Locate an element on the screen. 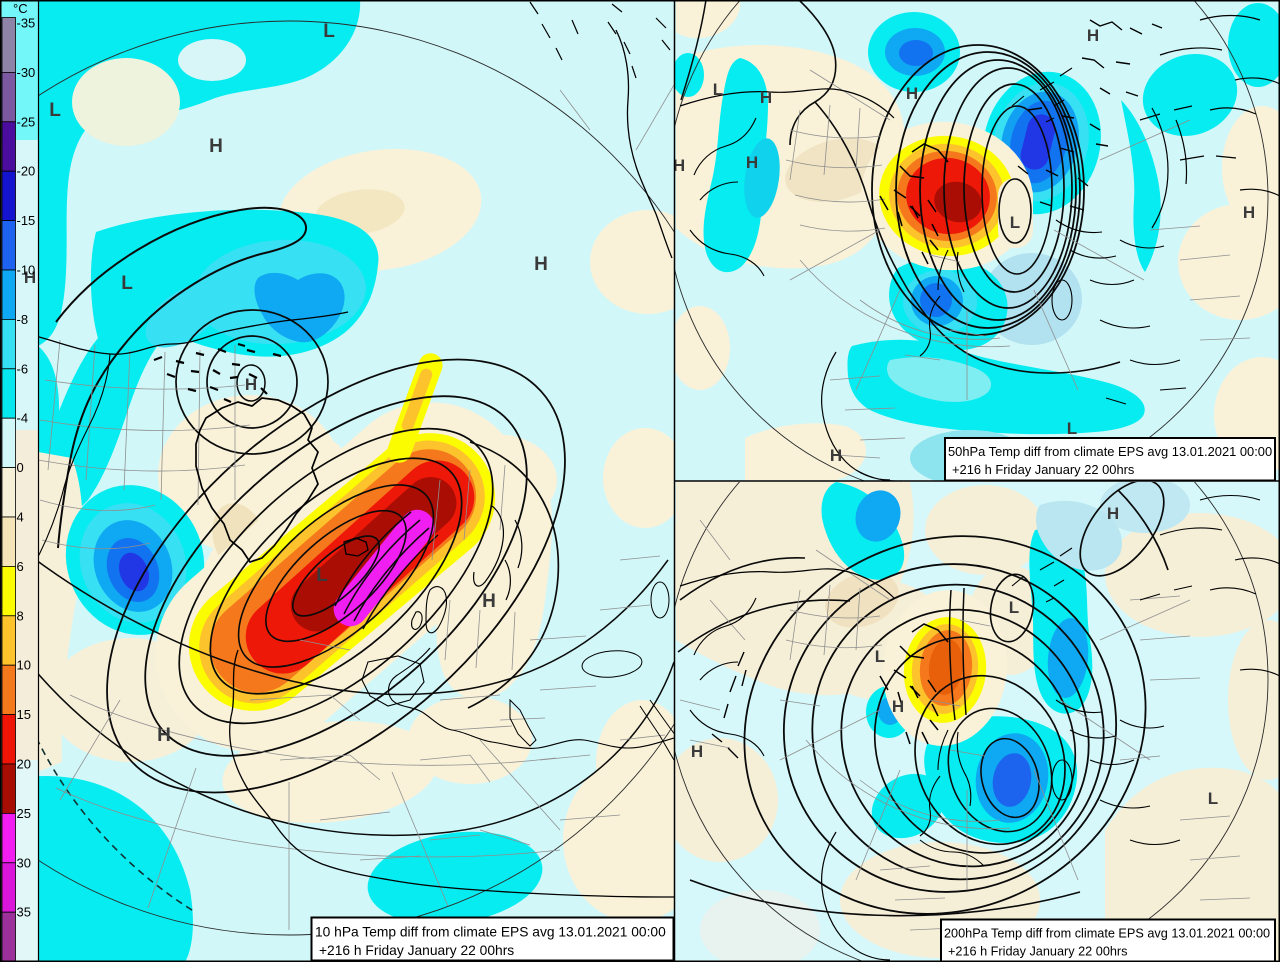 This screenshot has height=962, width=1280. svg-text: -35 is located at coordinates (26, 23).